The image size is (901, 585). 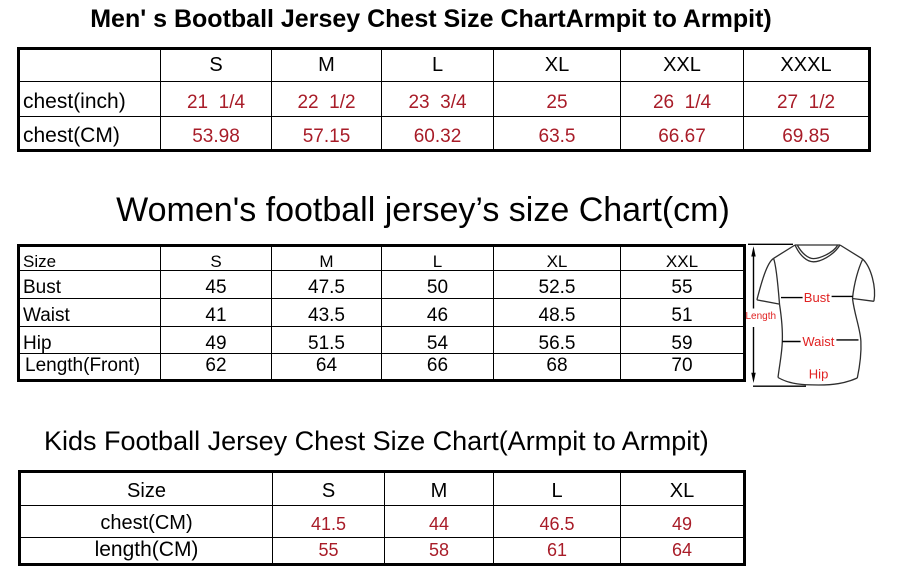 I want to click on svg-text: Bust, so click(x=817, y=297).